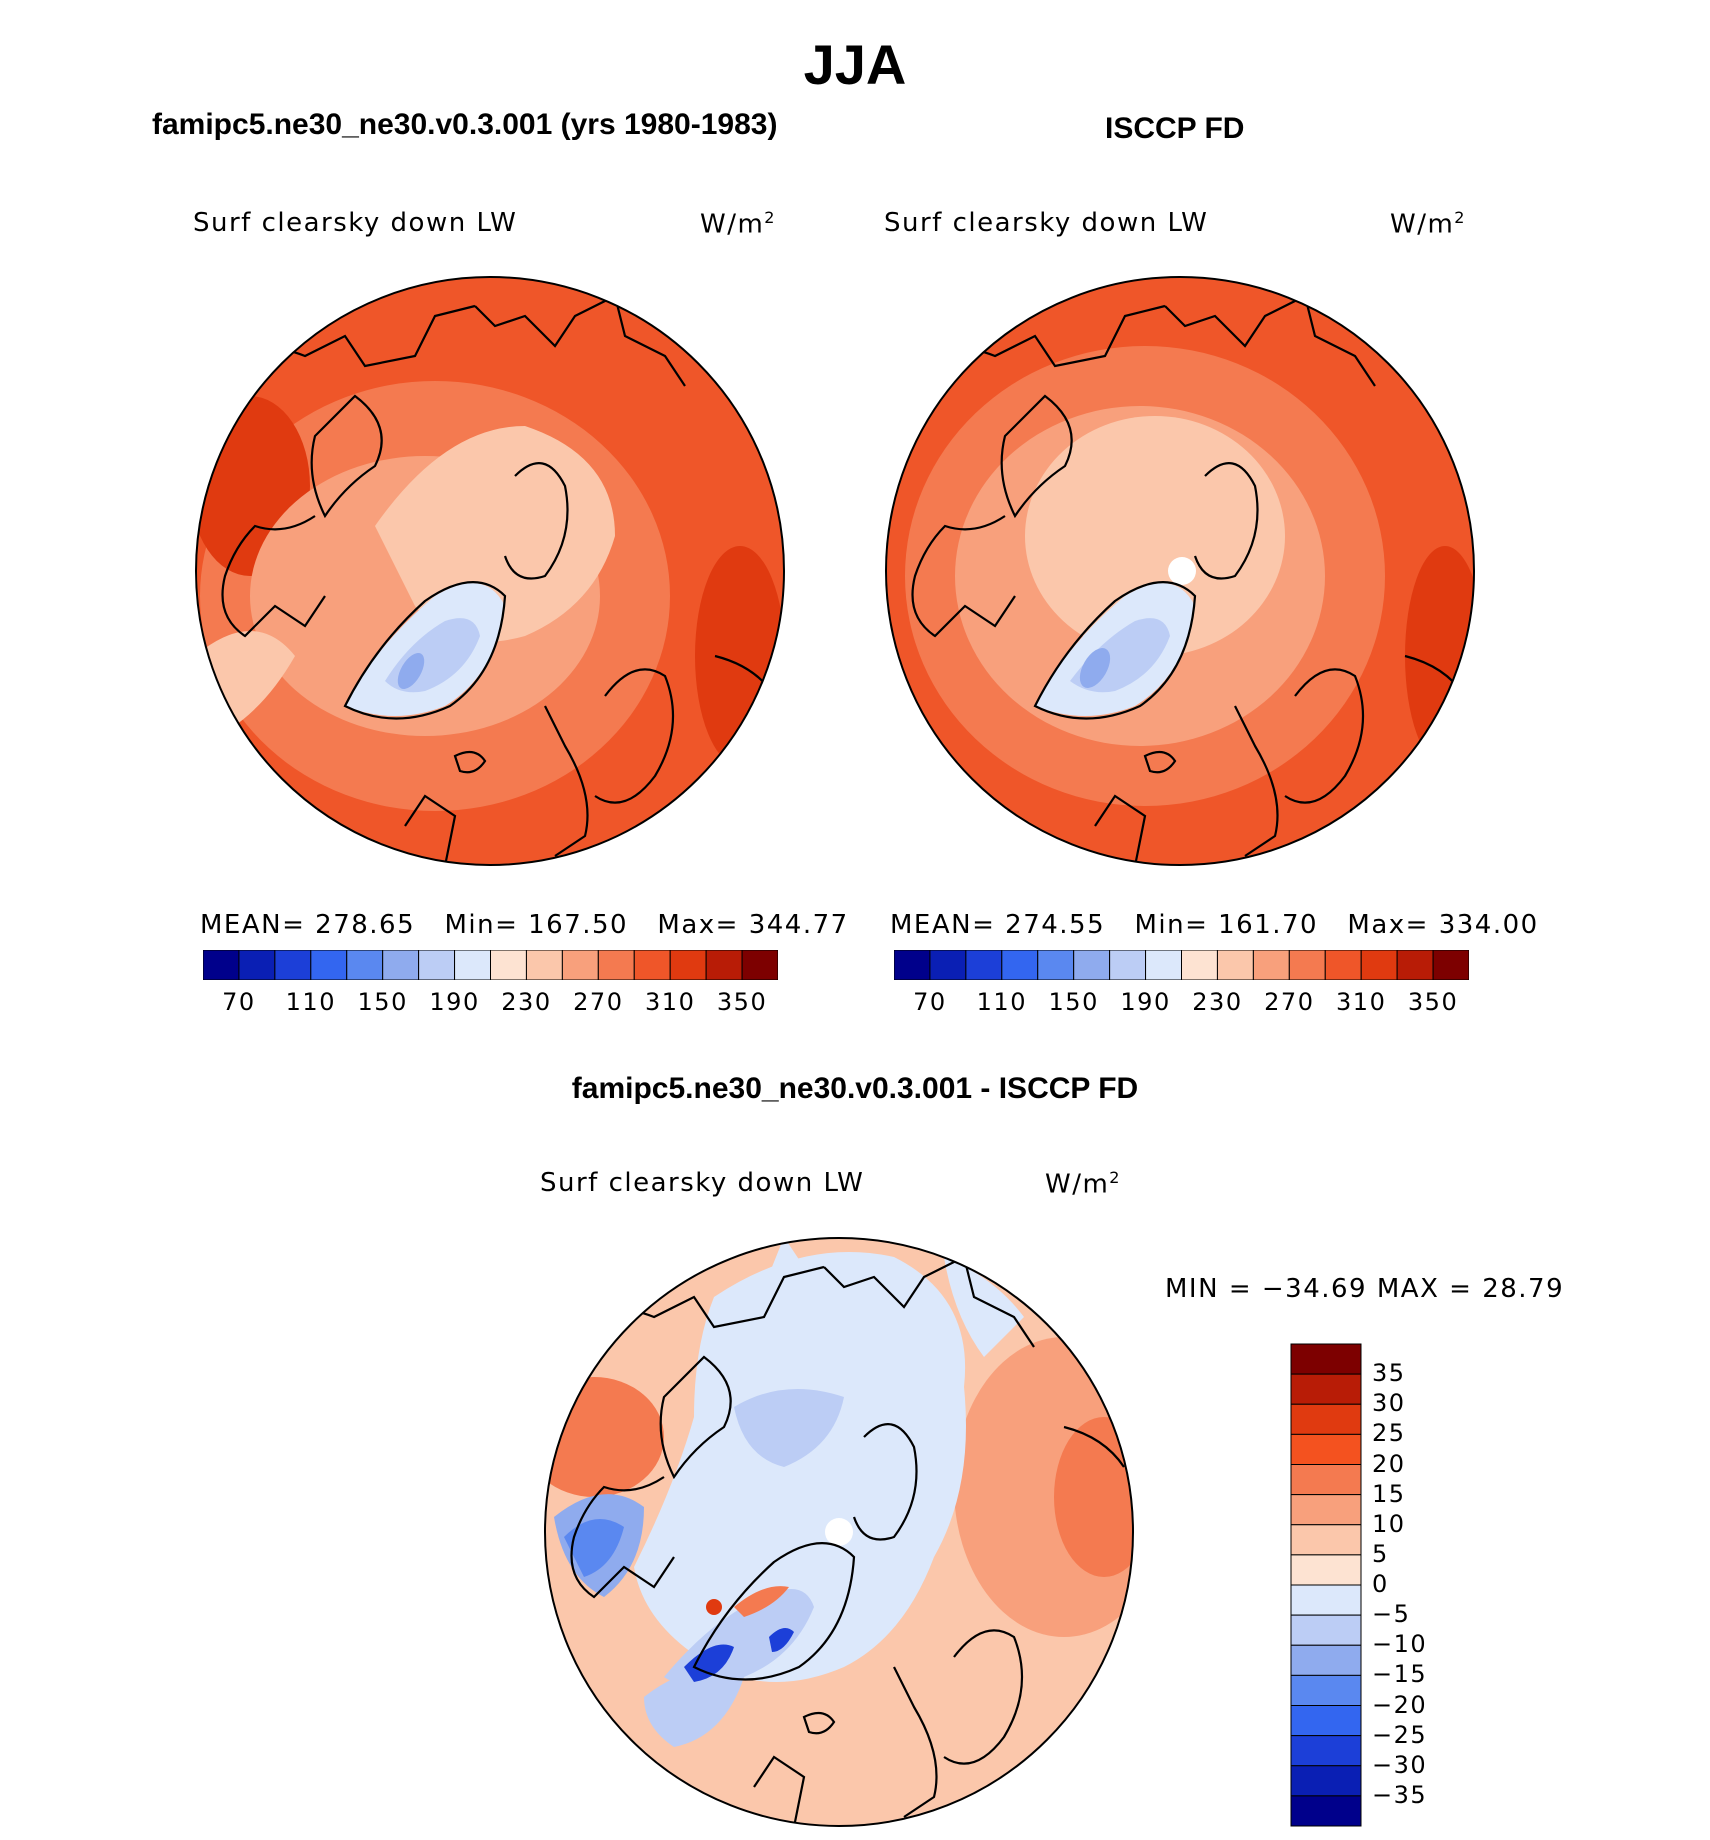 Image resolution: width=1710 pixels, height=1840 pixels. What do you see at coordinates (1389, 1493) in the screenshot?
I see `colorbar-tick-label: 15` at bounding box center [1389, 1493].